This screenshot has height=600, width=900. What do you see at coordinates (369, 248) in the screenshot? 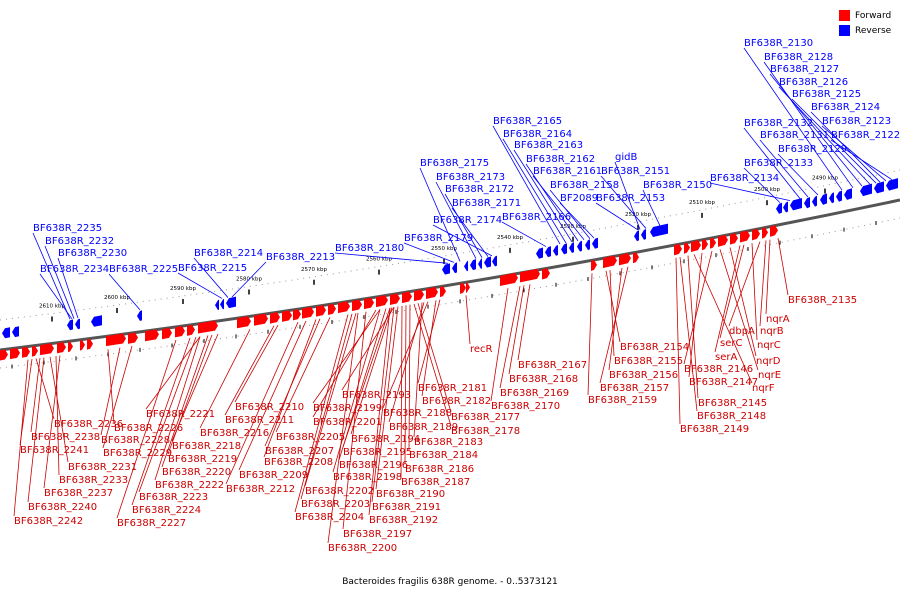
I see `gene-label: BF638R_2180` at bounding box center [369, 248].